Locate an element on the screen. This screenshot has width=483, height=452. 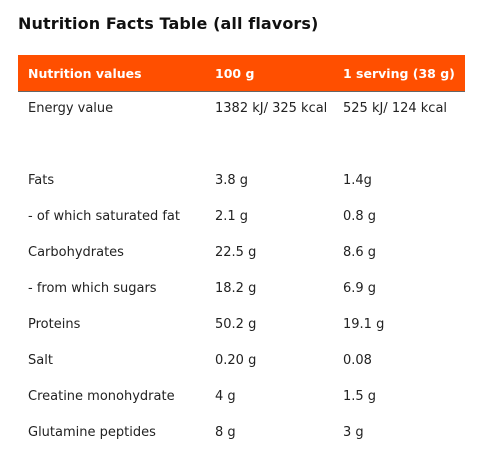
value-per-100g: 50.2 g is located at coordinates (236, 324).